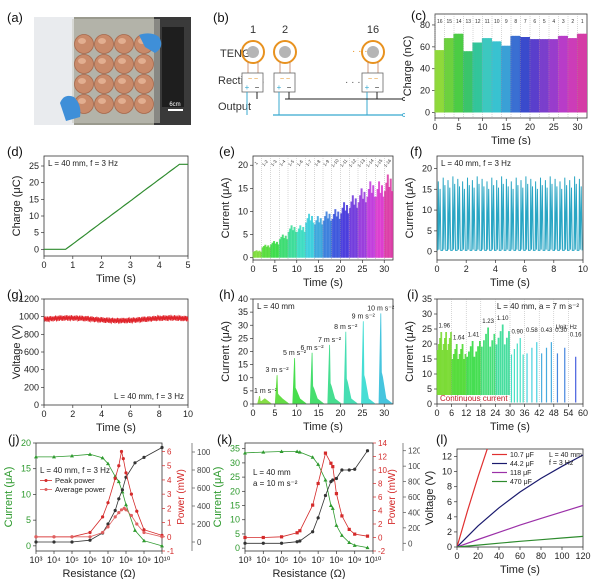  What do you see at coordinates (410, 208) in the screenshot?
I see `y-axis-label: Current (μA)` at bounding box center [410, 208].